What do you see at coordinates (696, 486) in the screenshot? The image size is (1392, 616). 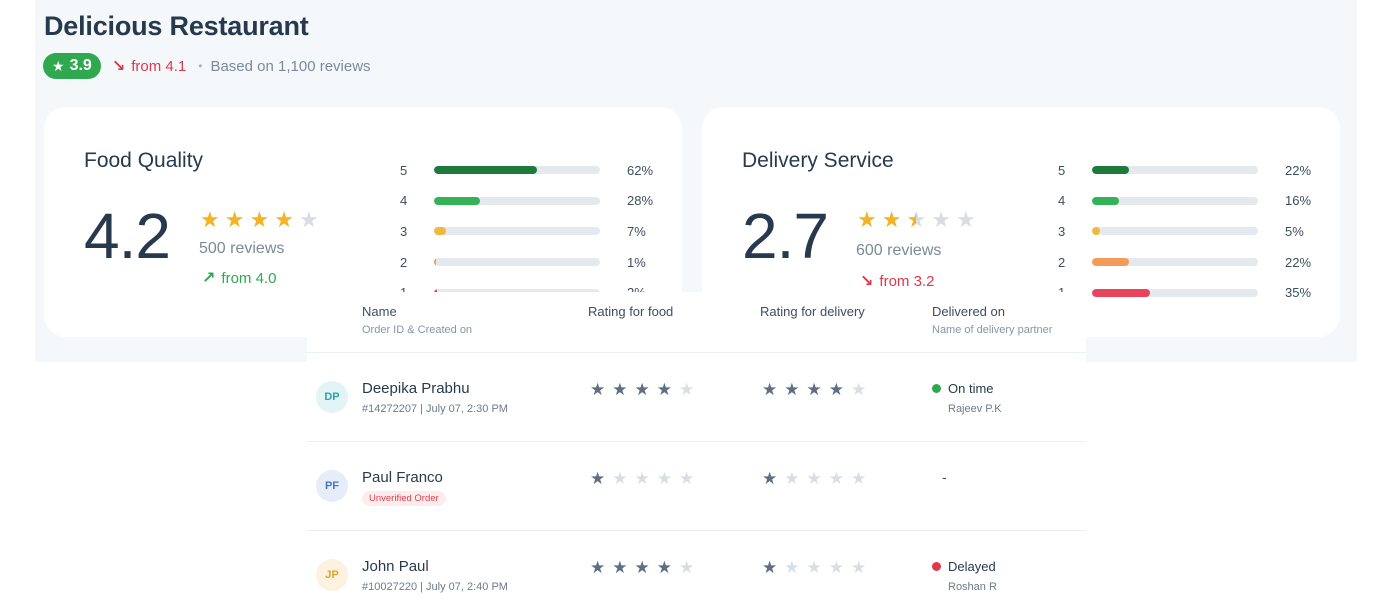 I see `table-row: PF Paul Franco Unverified Order ★ ★ ★ ★ ★ ★ ★ ★ ★ ★ -` at bounding box center [696, 486].